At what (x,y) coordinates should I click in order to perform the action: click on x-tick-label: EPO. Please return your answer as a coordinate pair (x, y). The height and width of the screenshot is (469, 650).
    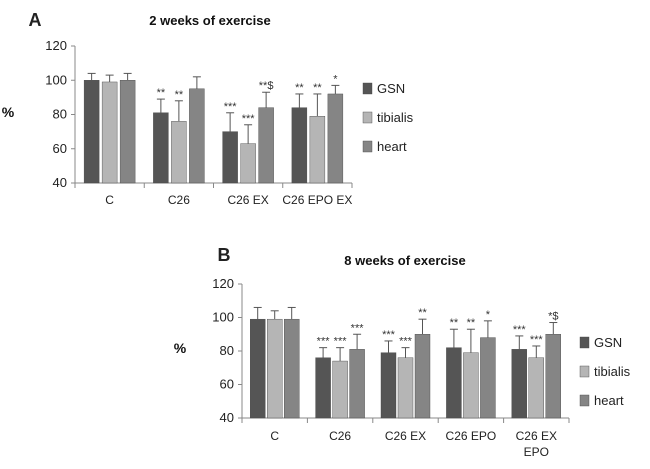
    Looking at the image, I should click on (536, 452).